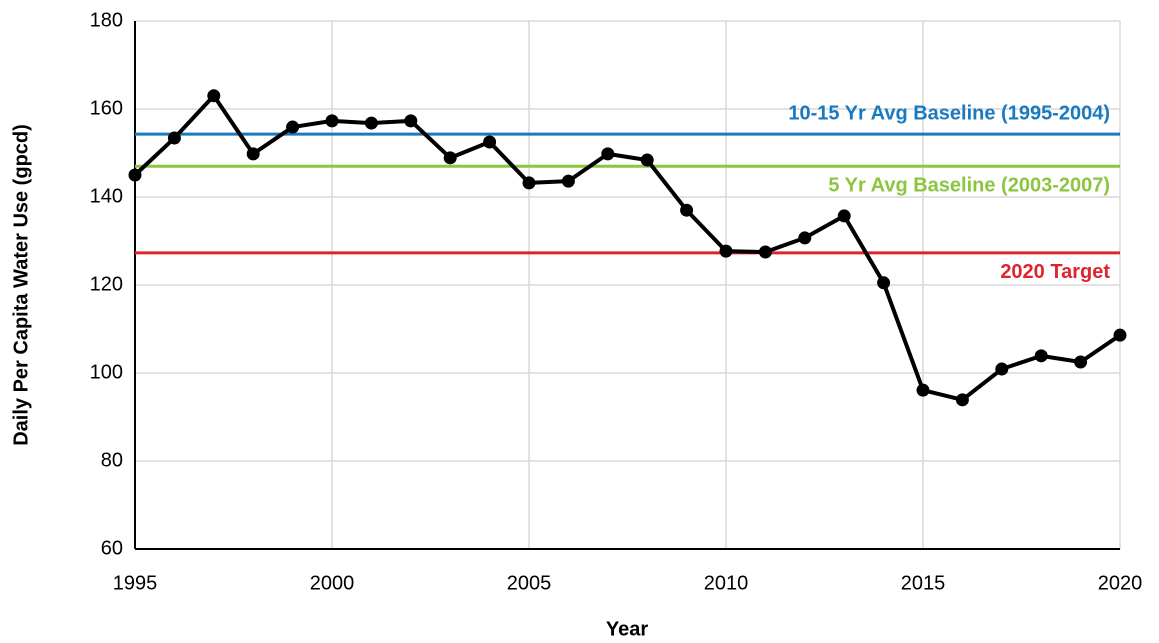 Image resolution: width=1159 pixels, height=643 pixels. What do you see at coordinates (112, 460) in the screenshot?
I see `y-tick-label: 80` at bounding box center [112, 460].